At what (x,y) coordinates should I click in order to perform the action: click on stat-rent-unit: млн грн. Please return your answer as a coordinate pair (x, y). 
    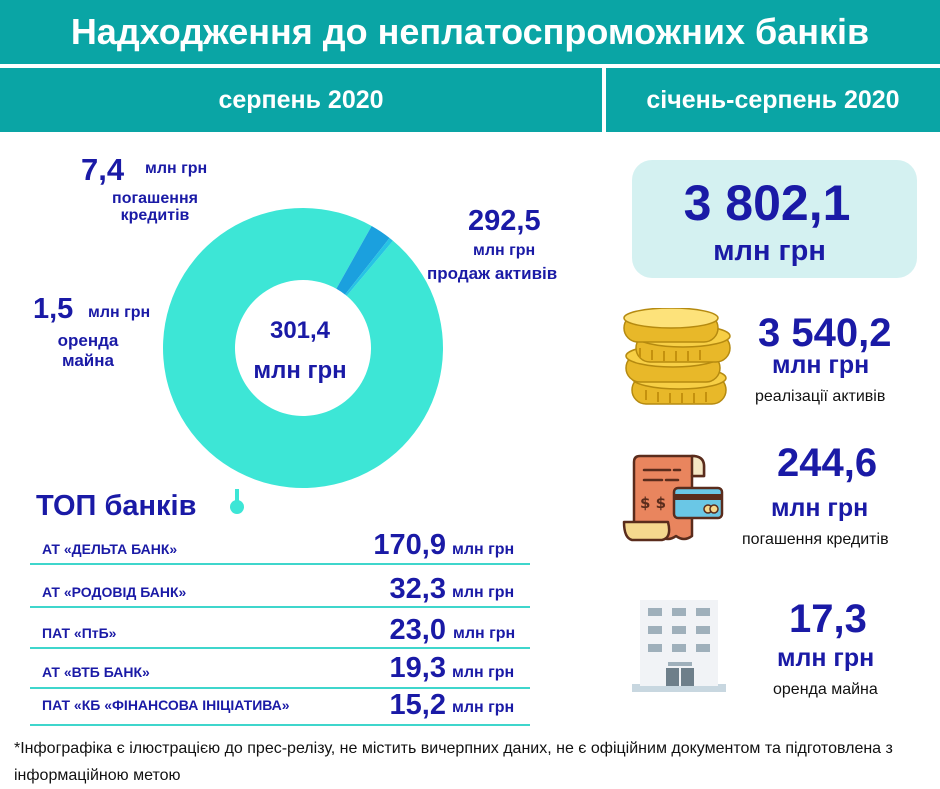
    Looking at the image, I should click on (826, 658).